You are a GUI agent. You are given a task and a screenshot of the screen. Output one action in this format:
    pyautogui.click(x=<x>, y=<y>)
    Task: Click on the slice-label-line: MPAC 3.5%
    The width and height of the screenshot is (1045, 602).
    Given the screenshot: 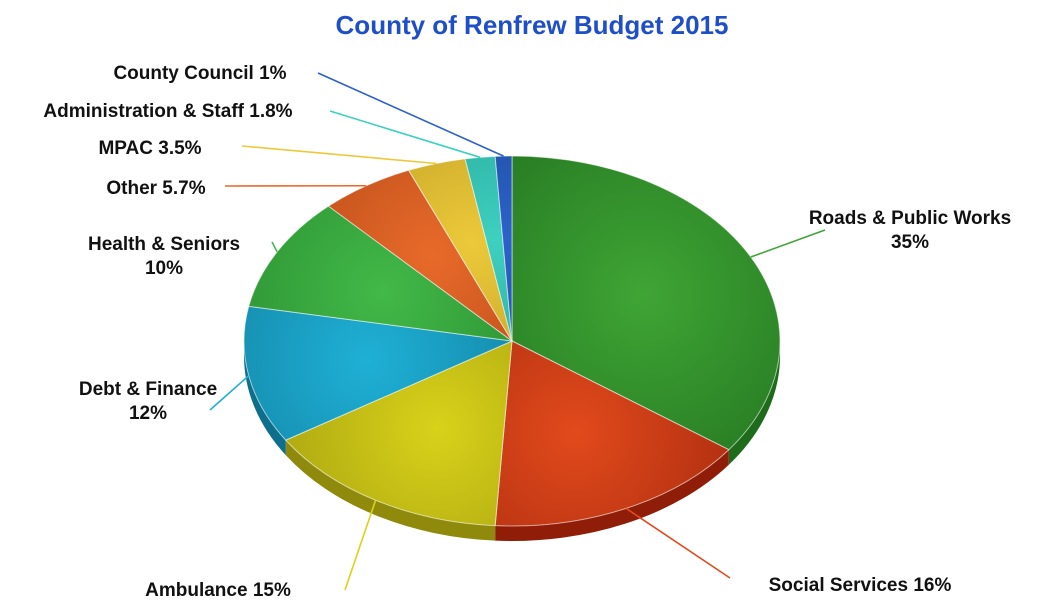 What is the action you would take?
    pyautogui.click(x=149, y=148)
    